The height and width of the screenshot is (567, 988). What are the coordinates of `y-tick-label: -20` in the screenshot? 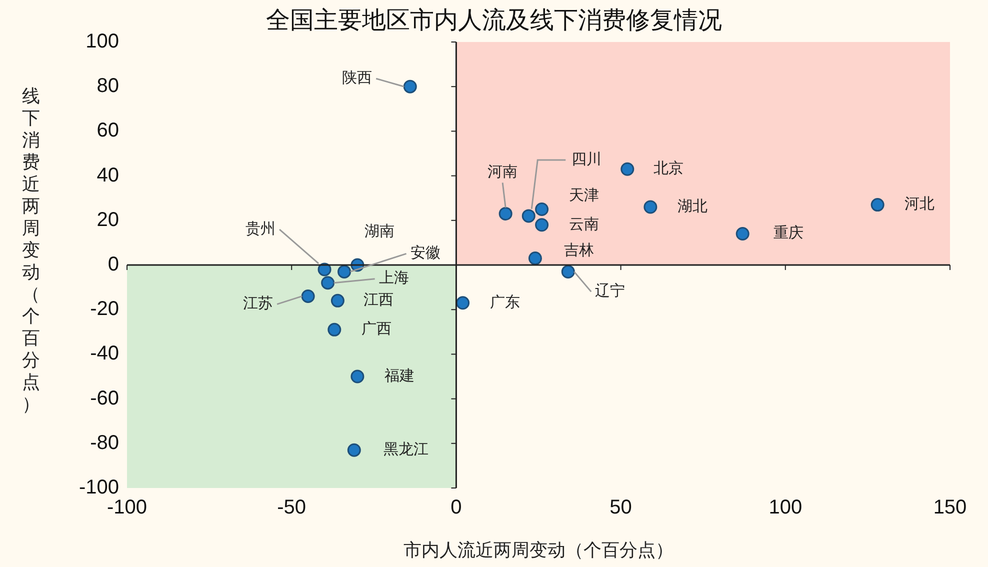 It's located at (104, 309).